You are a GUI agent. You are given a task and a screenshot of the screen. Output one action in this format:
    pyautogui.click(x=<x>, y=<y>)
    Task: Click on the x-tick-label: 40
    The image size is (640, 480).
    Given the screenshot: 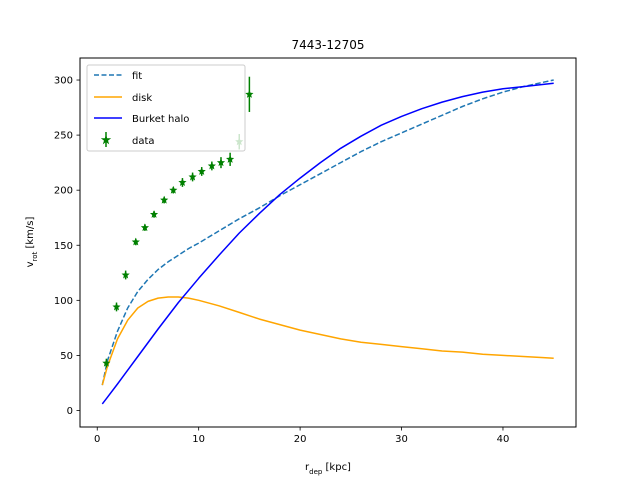 What is the action you would take?
    pyautogui.click(x=503, y=439)
    